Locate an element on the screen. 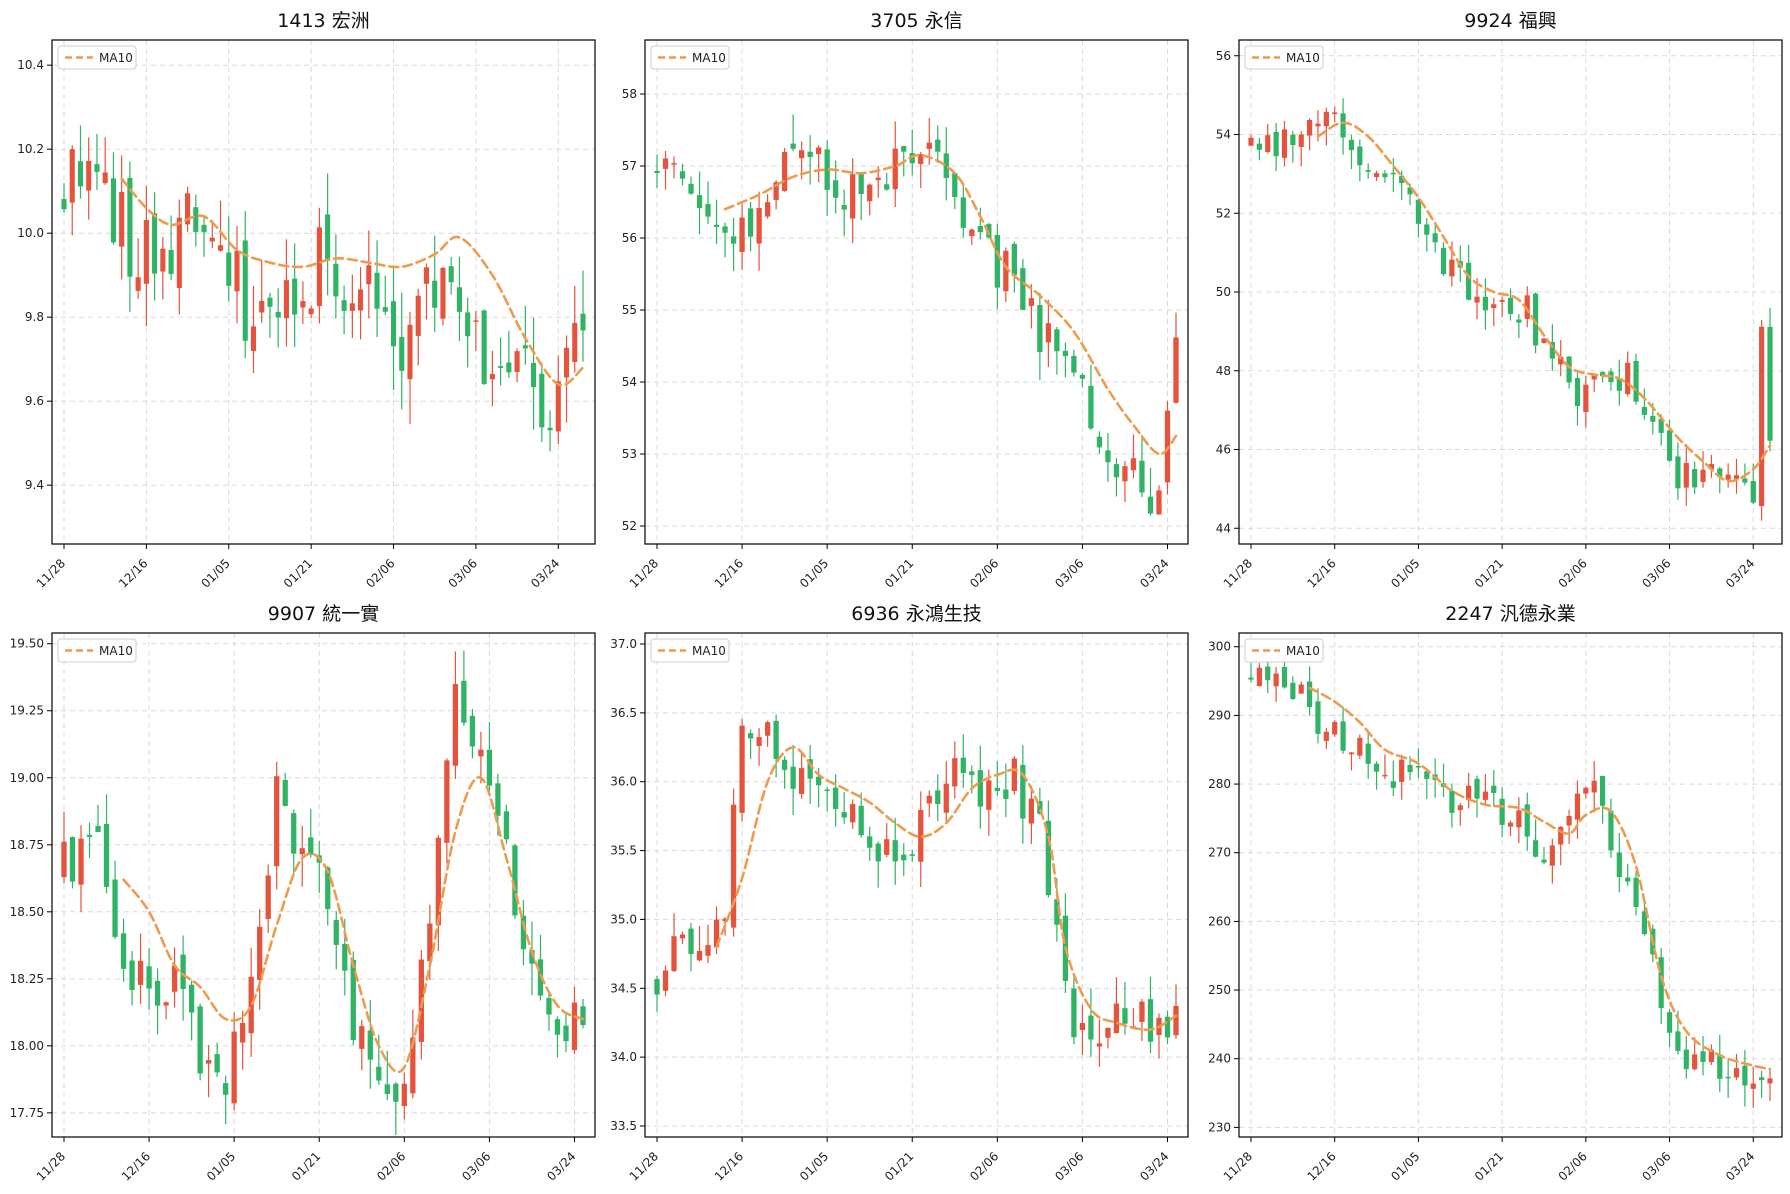 The height and width of the screenshot is (1194, 1790). x-tick-label: 03/24 is located at coordinates (545, 573).